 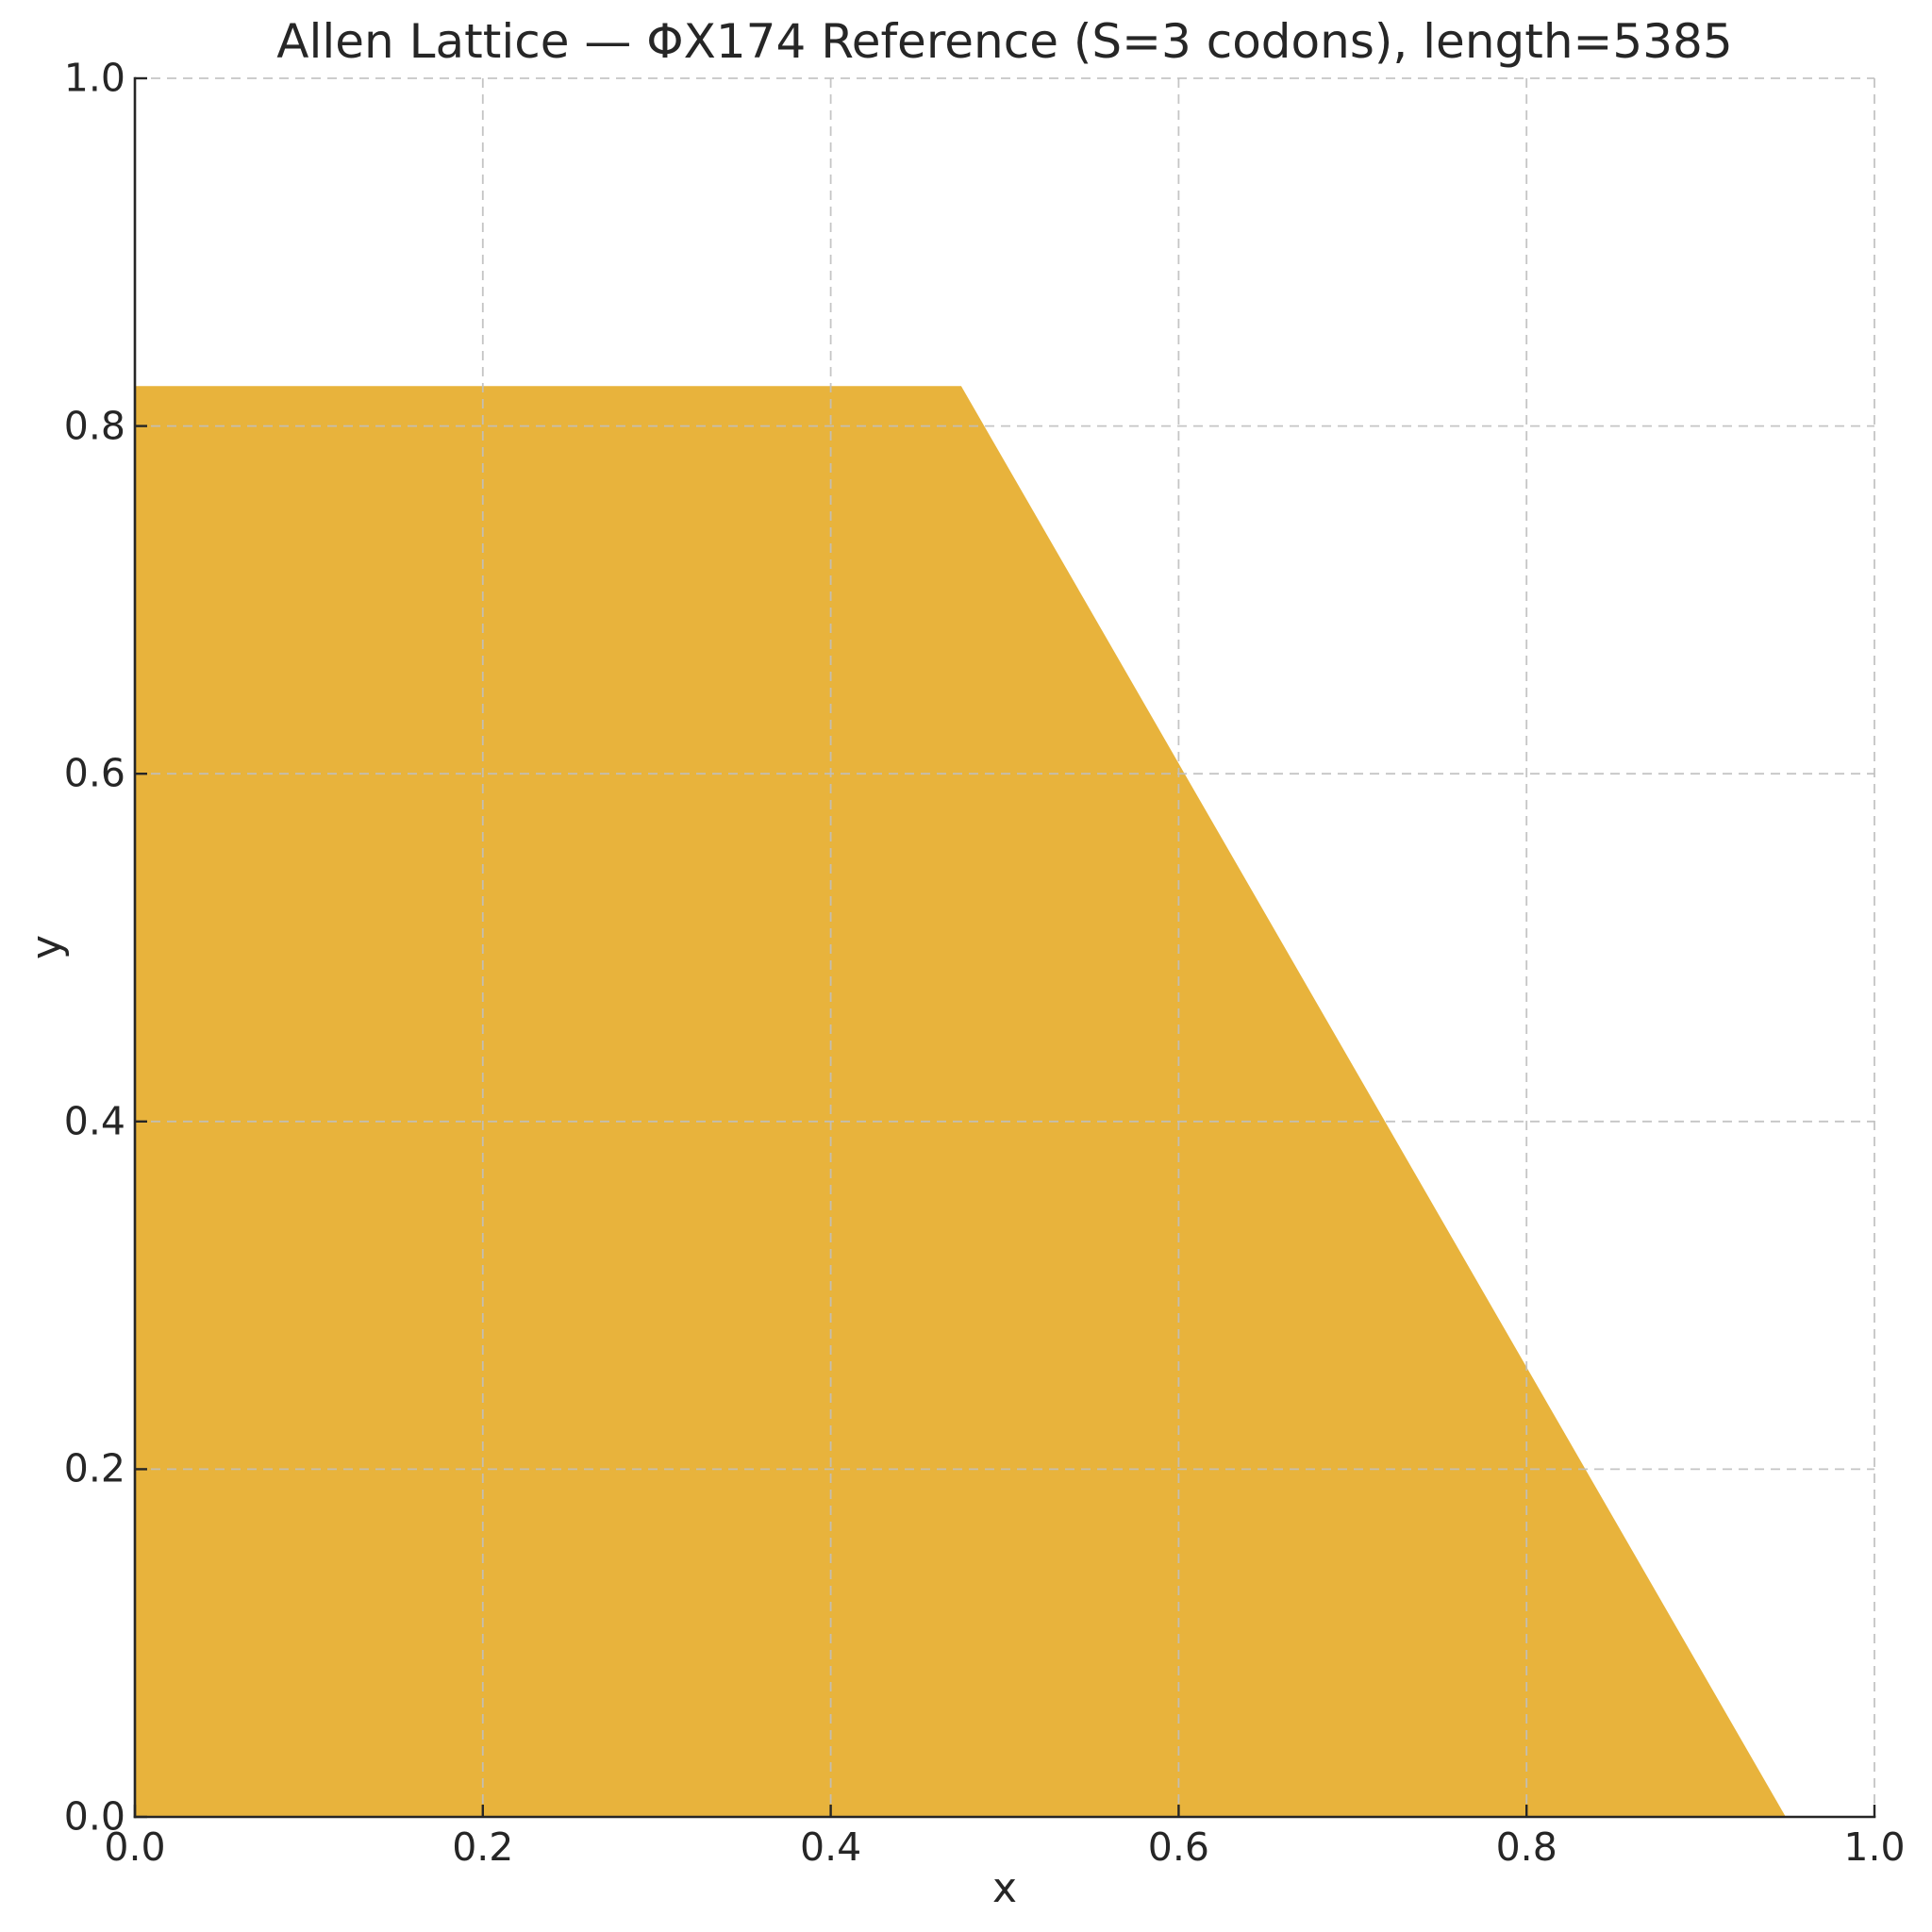 What do you see at coordinates (47, 947) in the screenshot?
I see `y-axis-label: y` at bounding box center [47, 947].